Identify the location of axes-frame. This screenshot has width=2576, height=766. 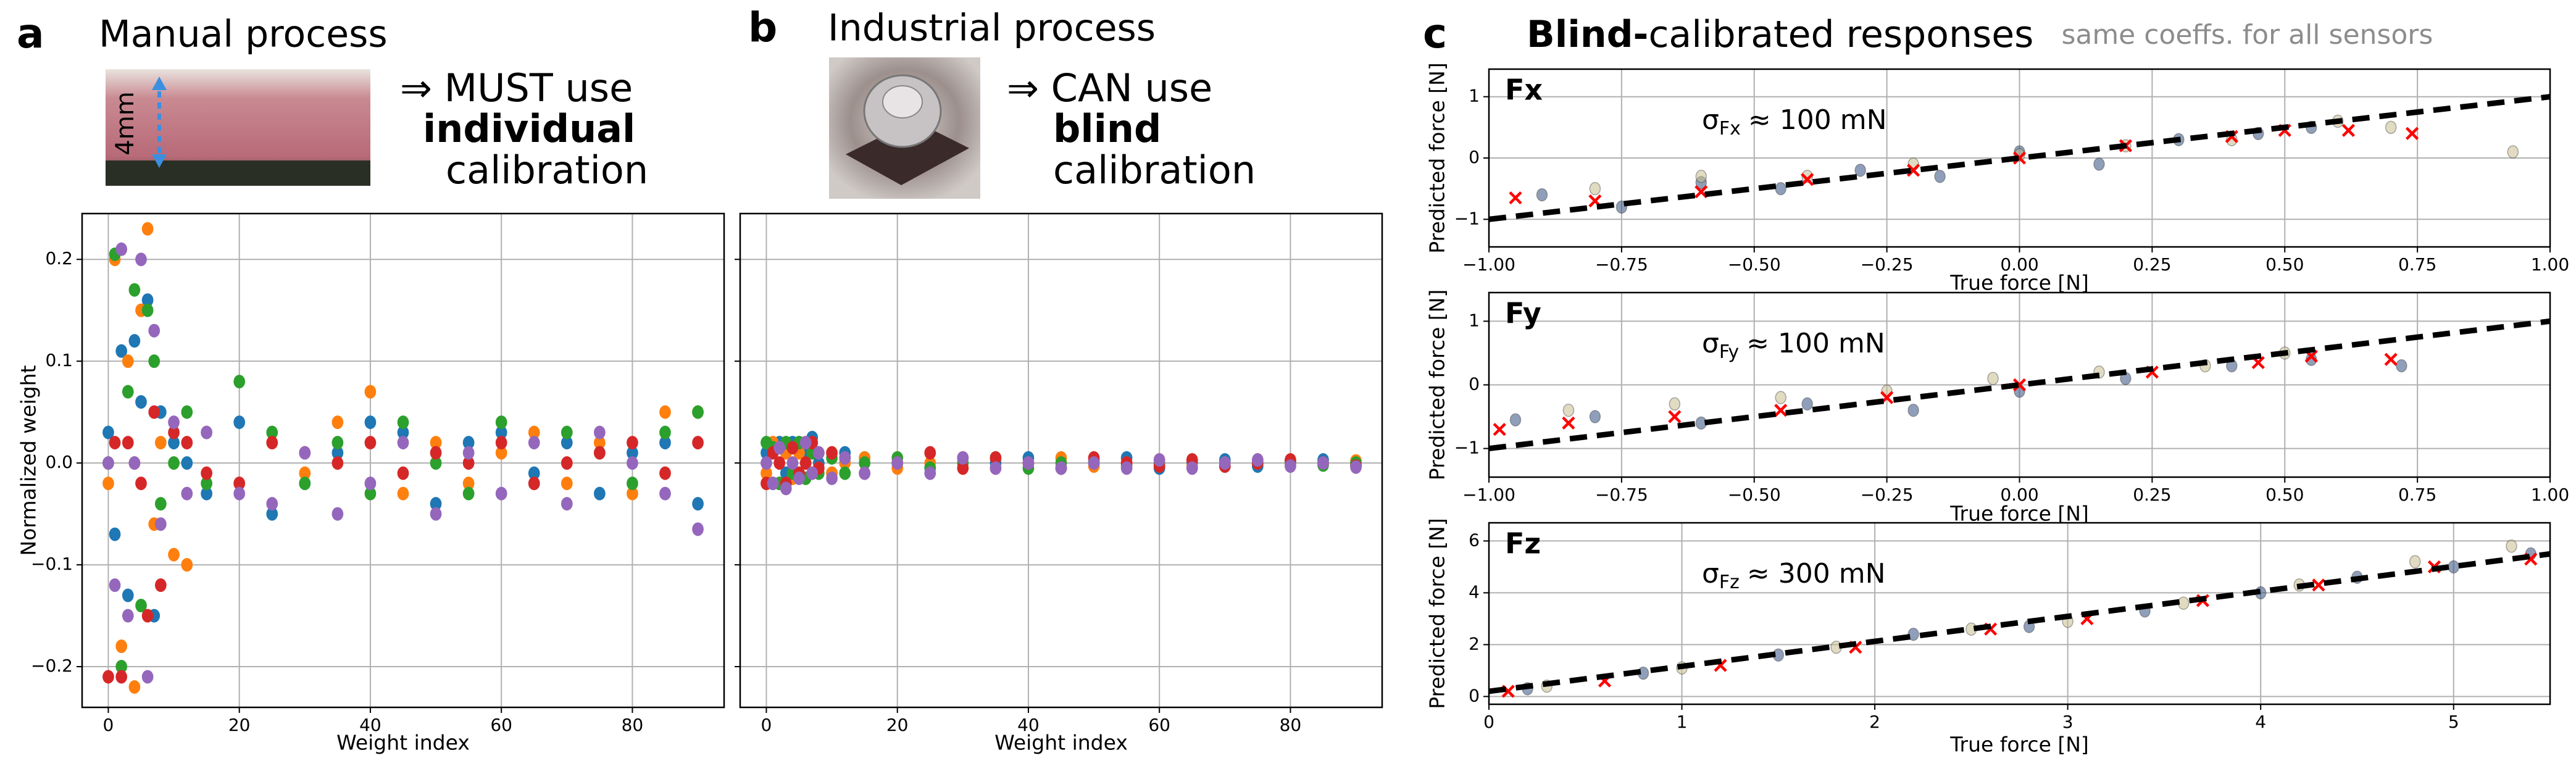
(2020, 384).